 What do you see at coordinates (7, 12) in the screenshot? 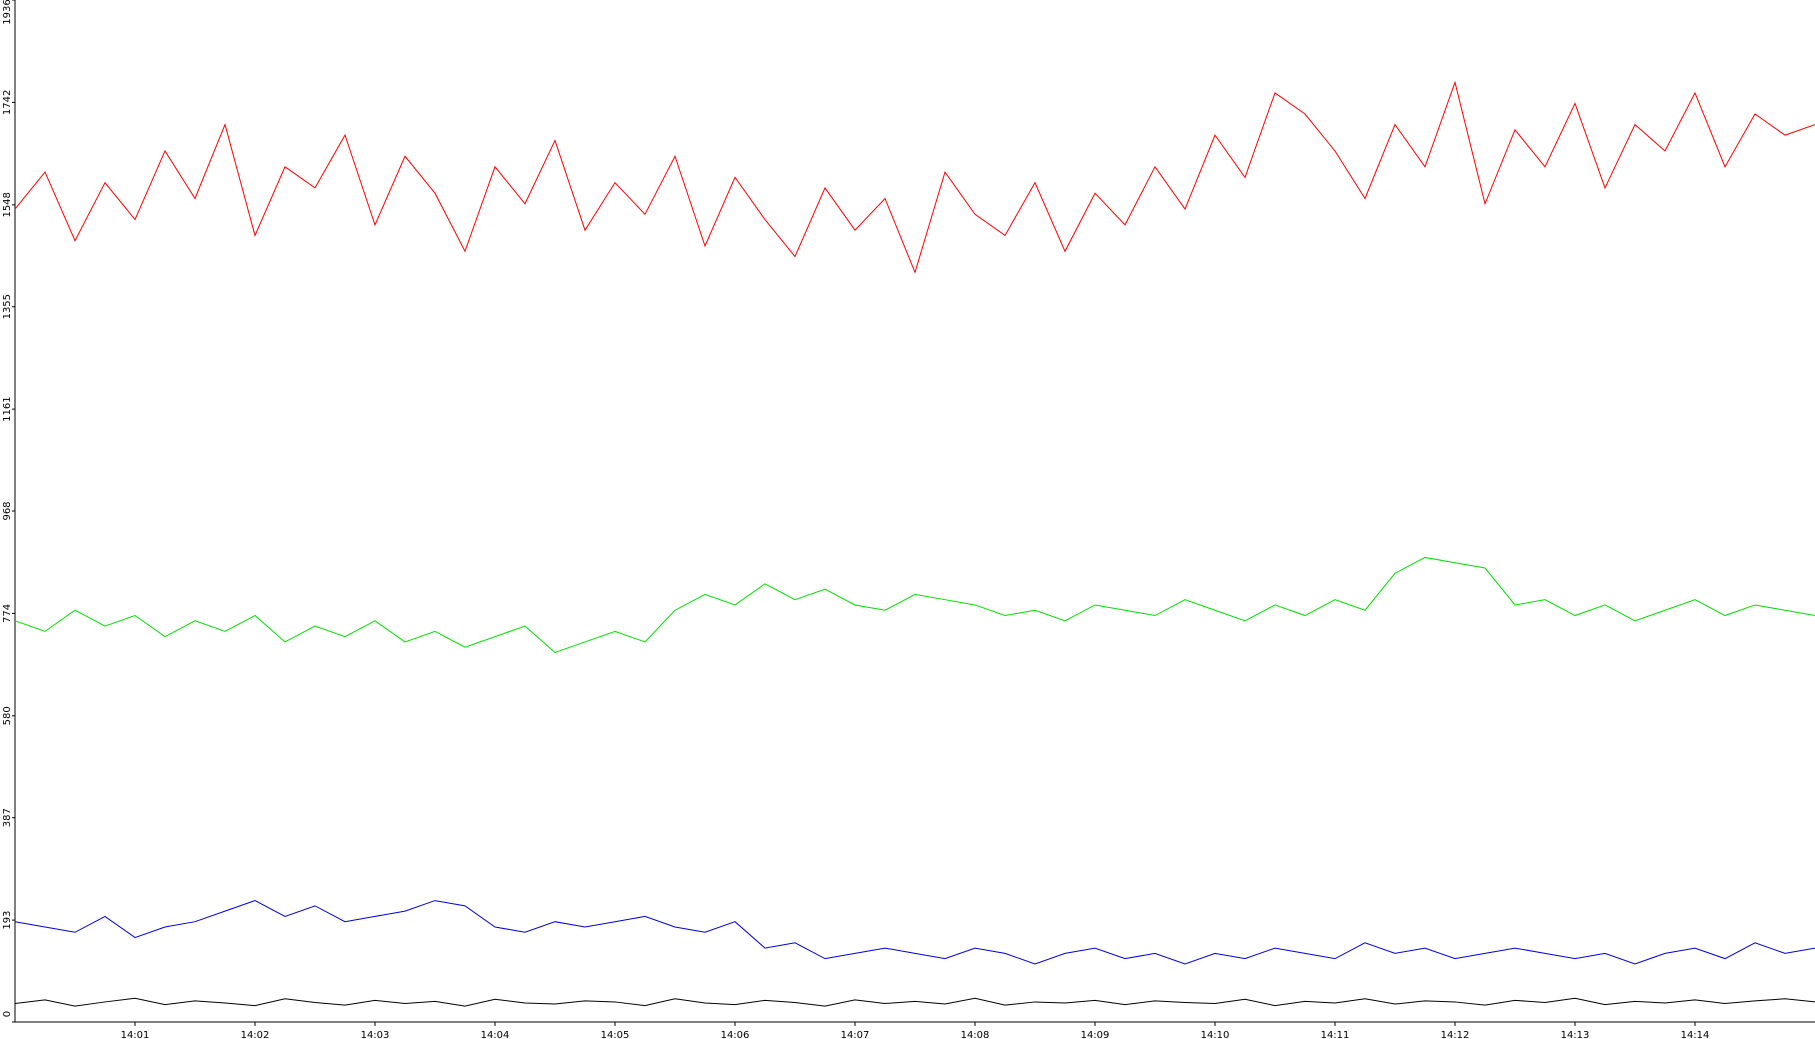
I see `y-tick-label: 1936` at bounding box center [7, 12].